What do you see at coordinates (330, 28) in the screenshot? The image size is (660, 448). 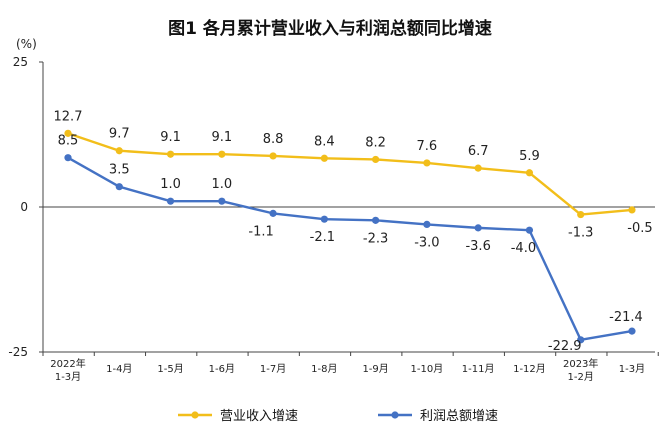 I see `chart-title: 图1 各月累计营业收入与利润总额同比增速` at bounding box center [330, 28].